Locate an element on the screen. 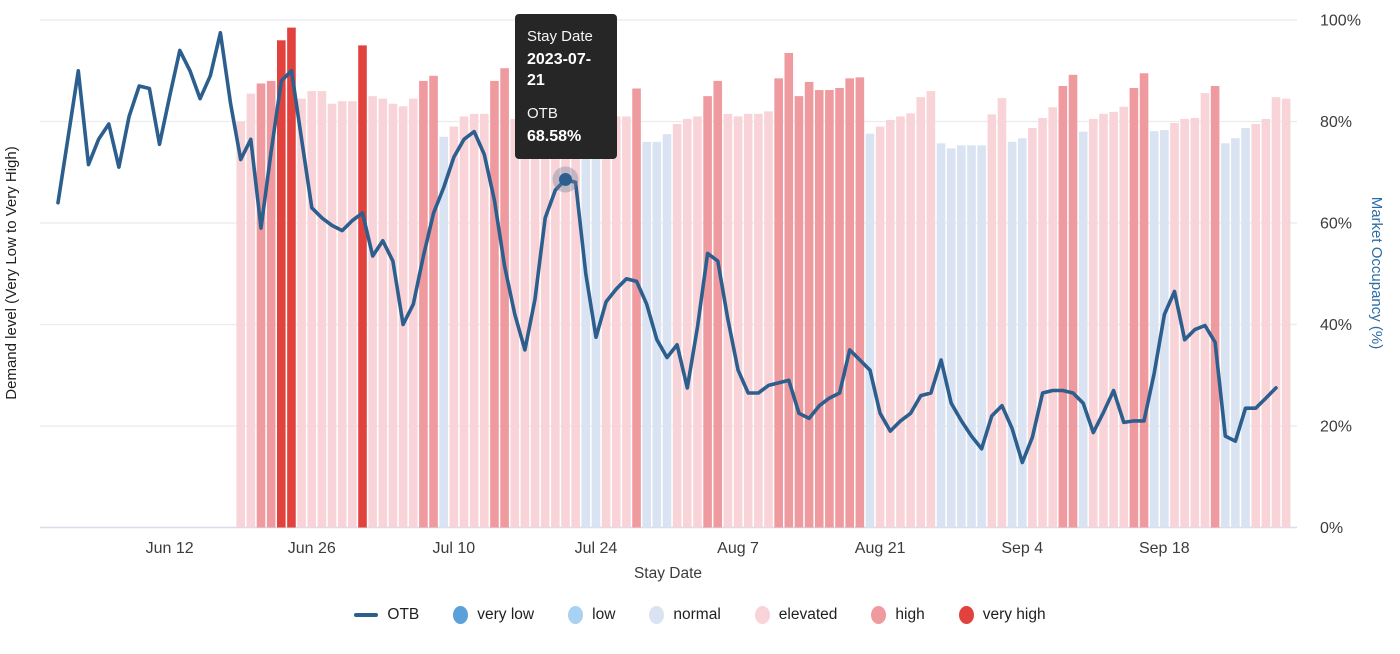  legend-item-normal: normal is located at coordinates (685, 615).